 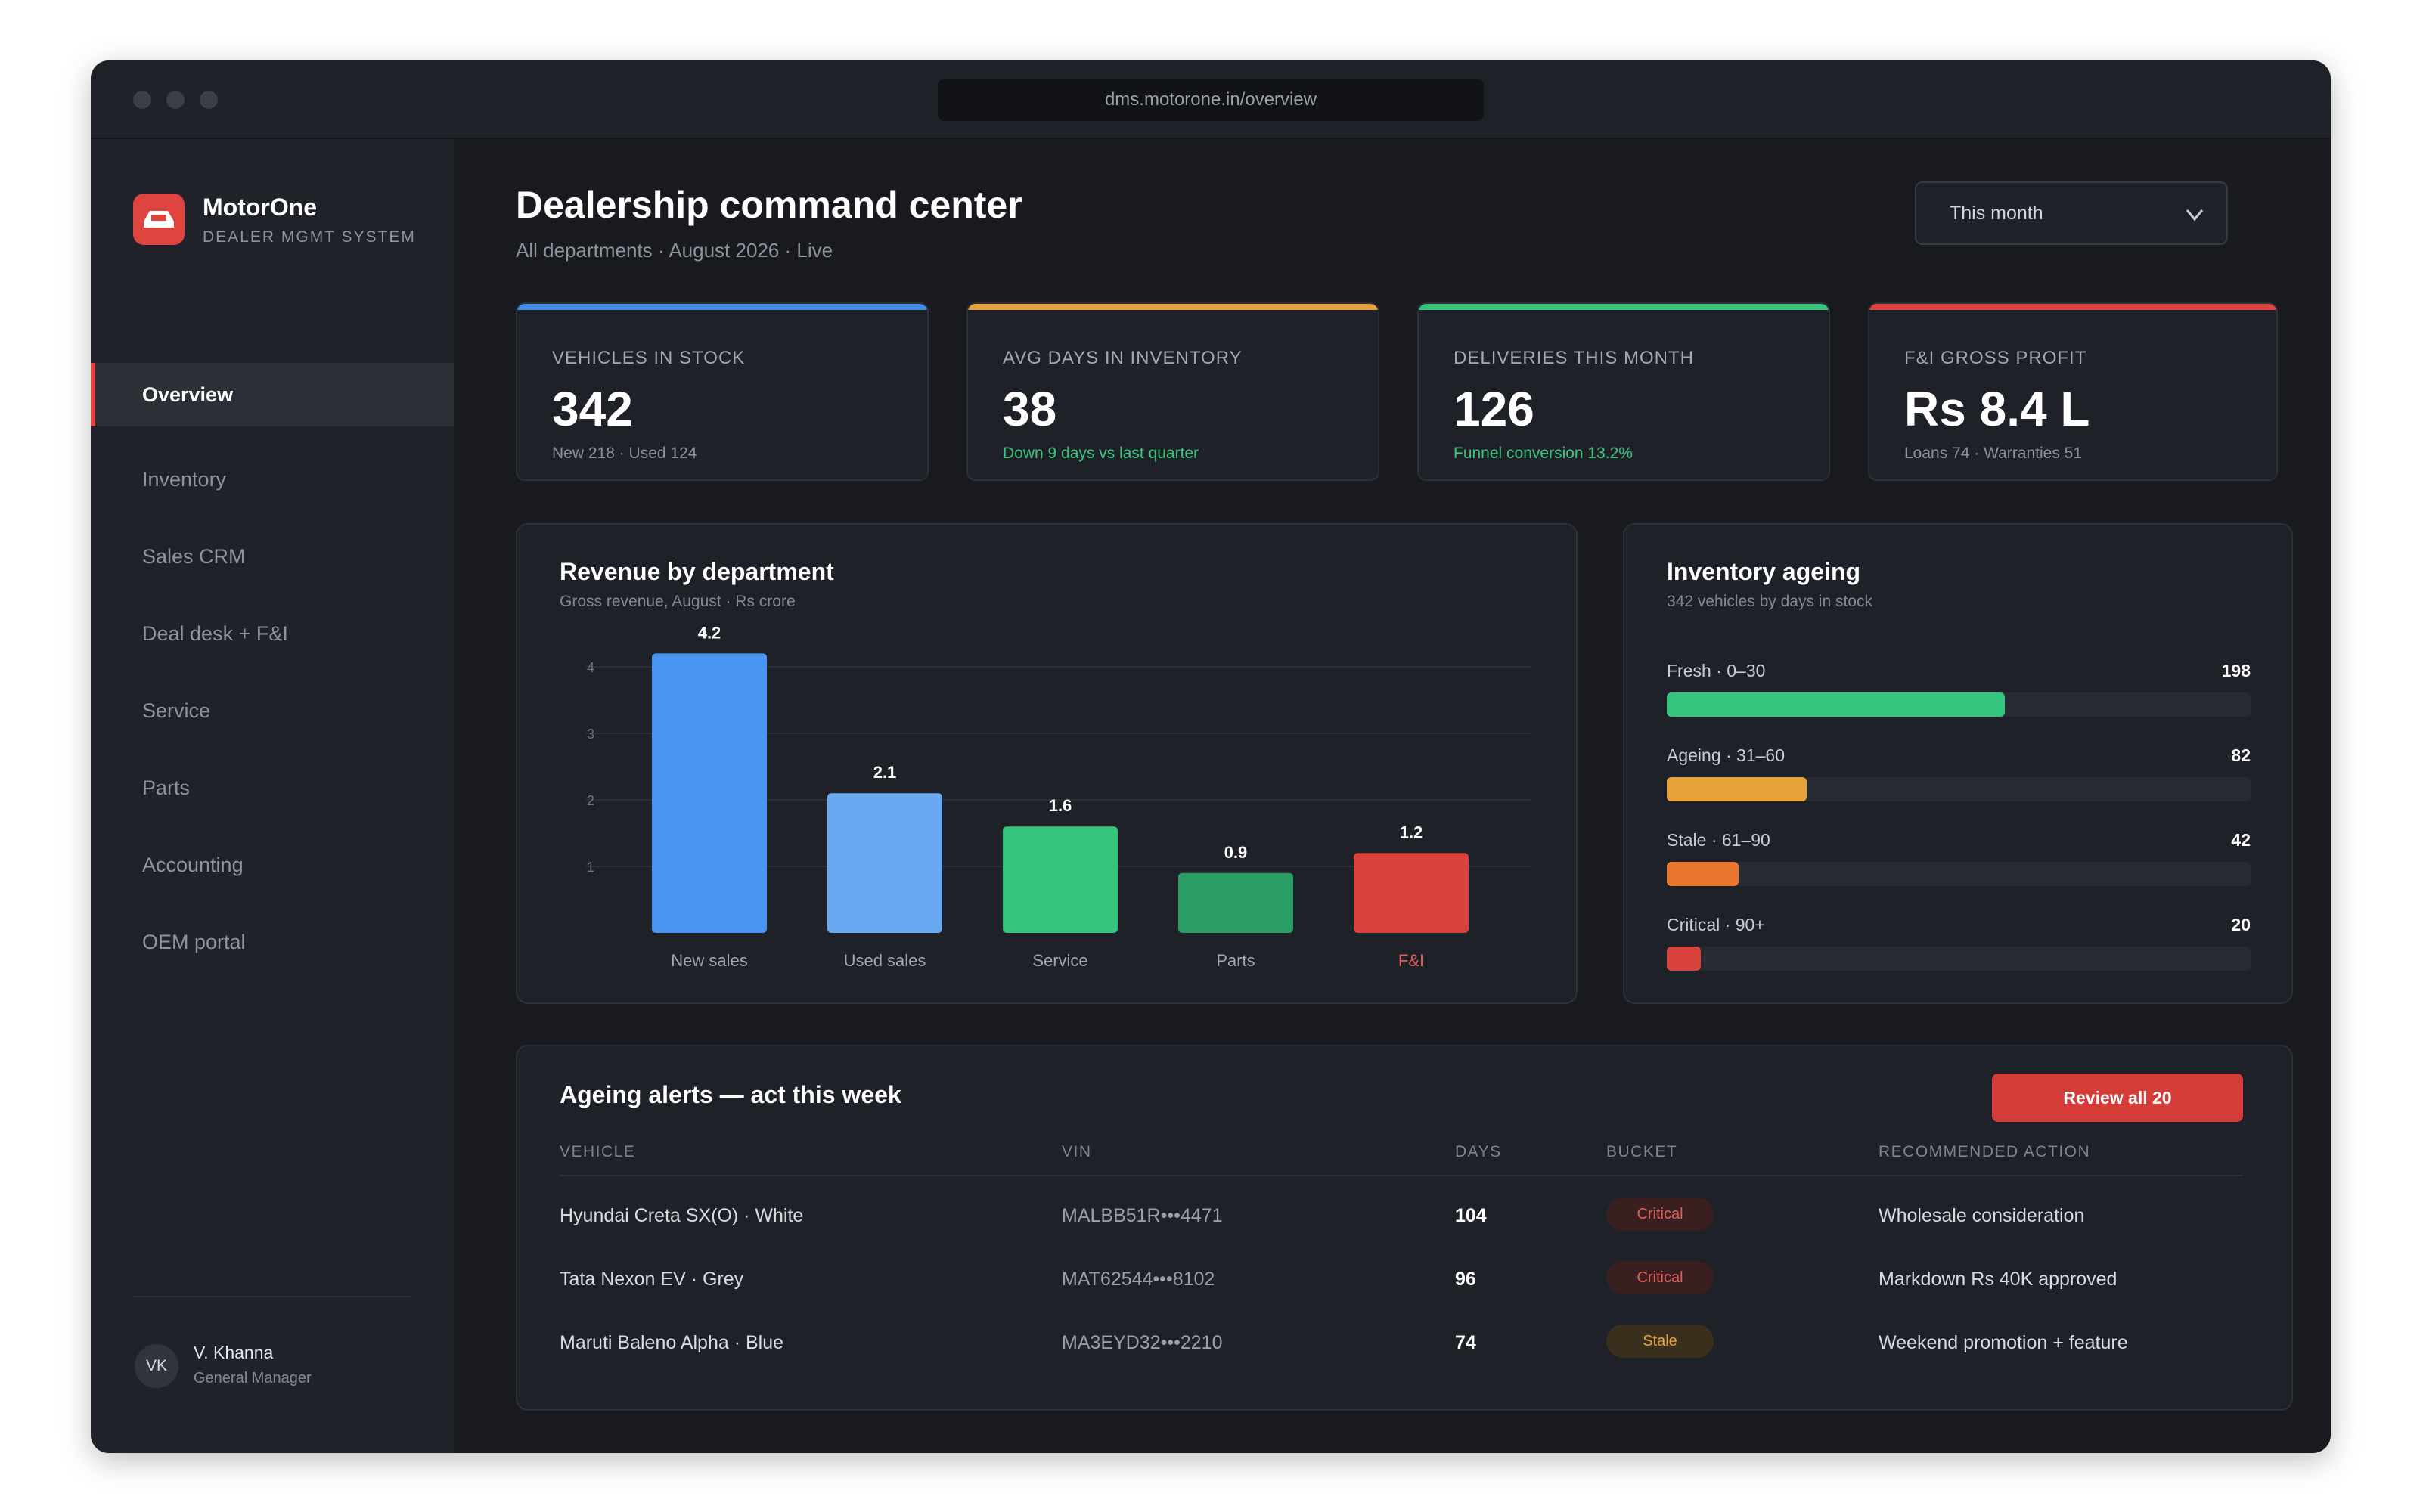 I want to click on x-tick-label: Service, so click(x=1059, y=960).